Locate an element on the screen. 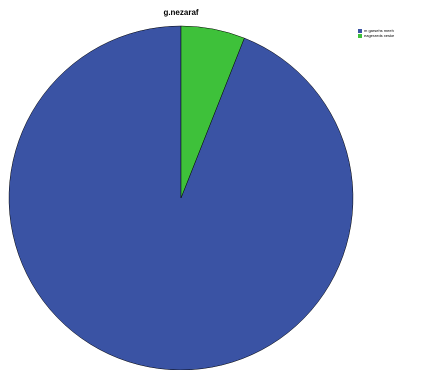 The image size is (429, 370). chart-title: g.nezaraf is located at coordinates (181, 12).